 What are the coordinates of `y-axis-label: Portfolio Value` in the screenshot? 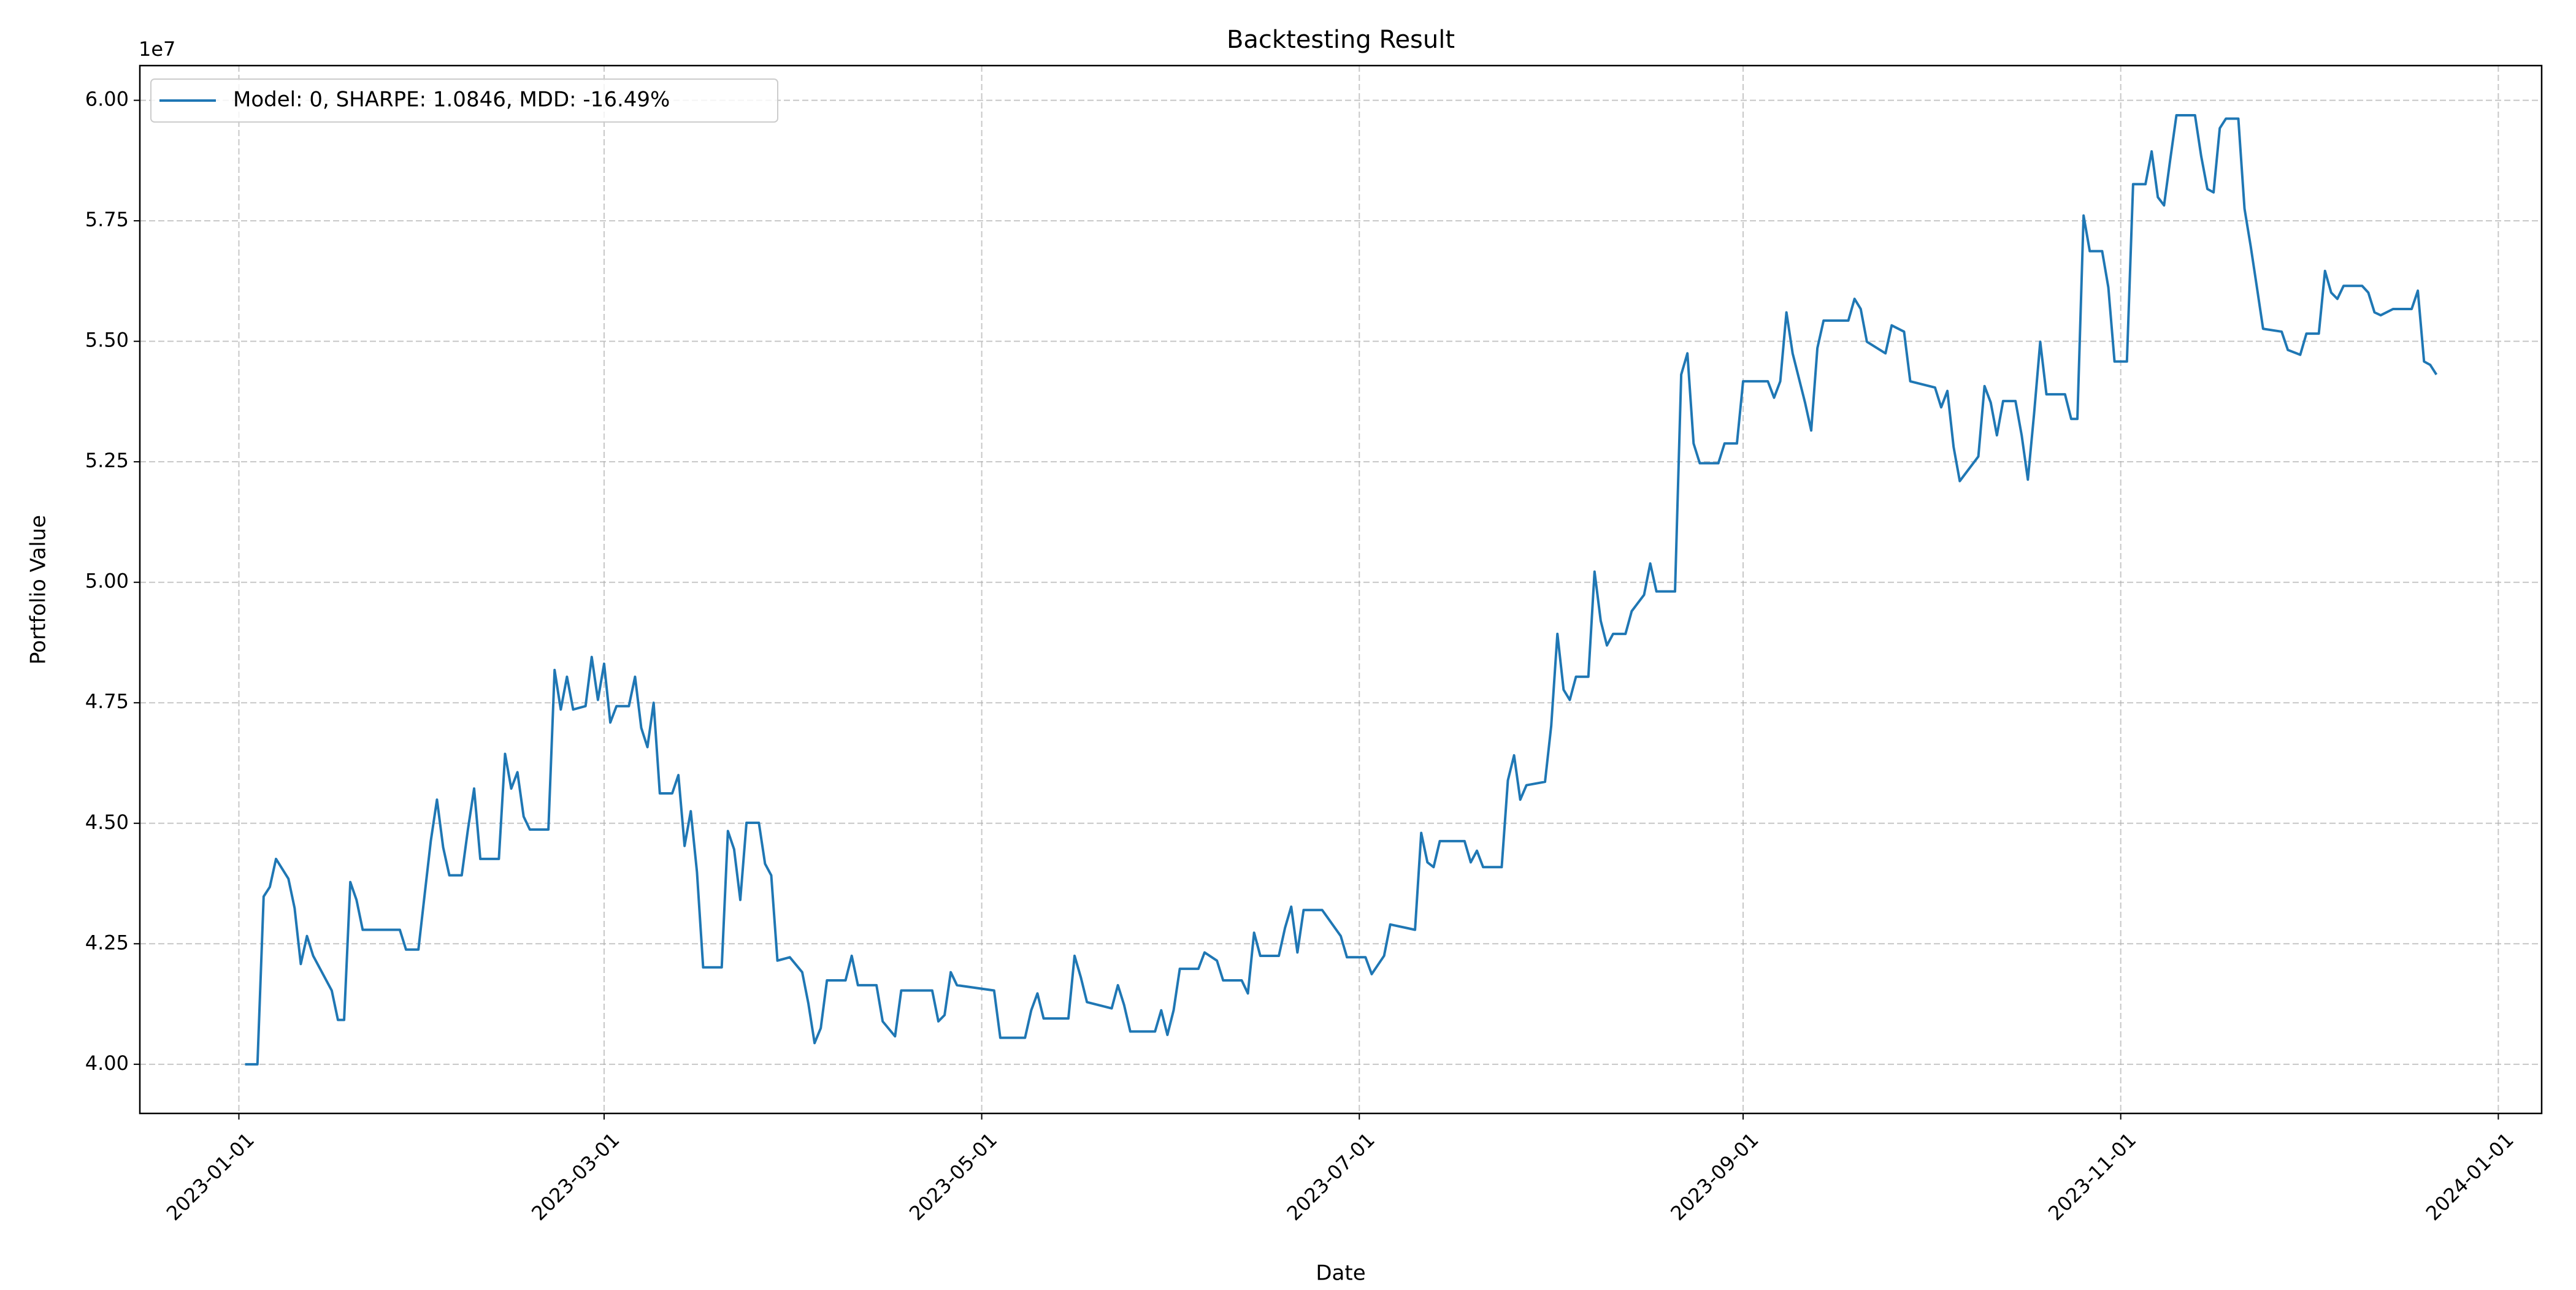 It's located at (38, 590).